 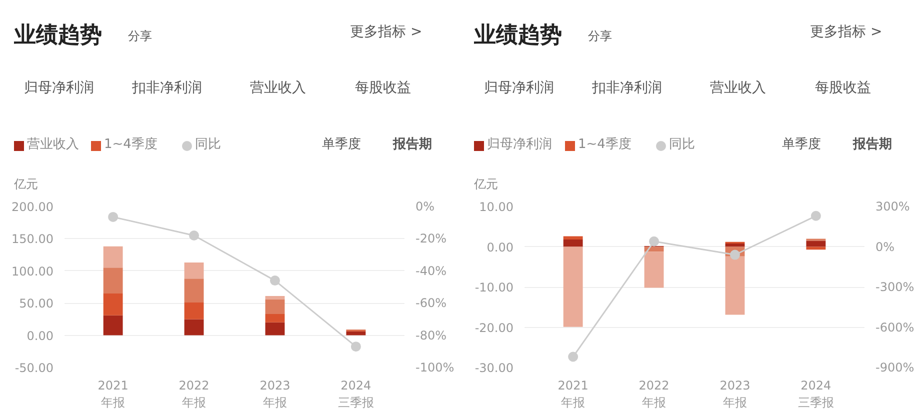 I want to click on y-tick-label: -30.00, so click(x=494, y=368).